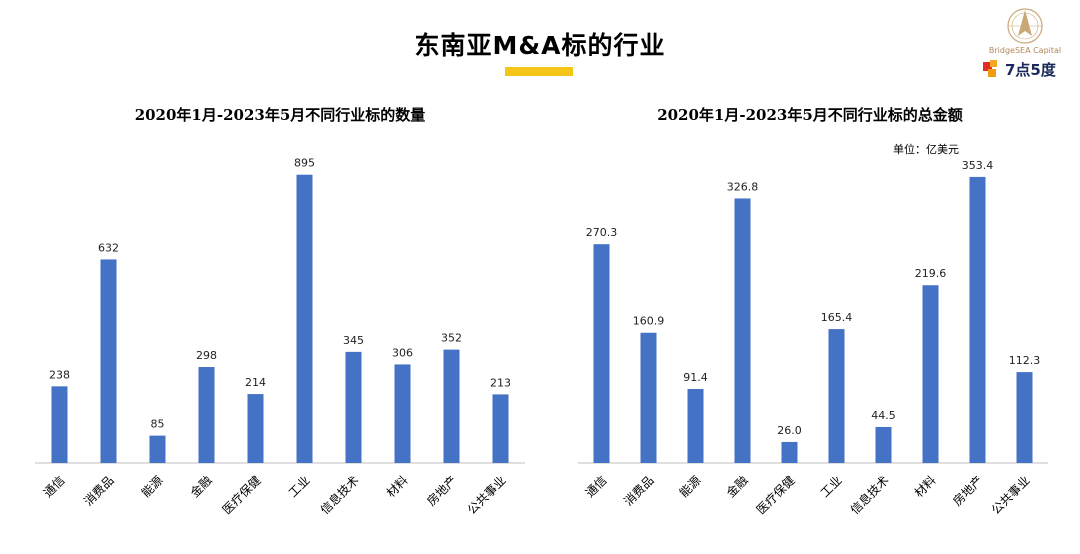 This screenshot has height=554, width=1080. Describe the element at coordinates (242, 495) in the screenshot. I see `chart1-category-label: 医疗保健` at that location.